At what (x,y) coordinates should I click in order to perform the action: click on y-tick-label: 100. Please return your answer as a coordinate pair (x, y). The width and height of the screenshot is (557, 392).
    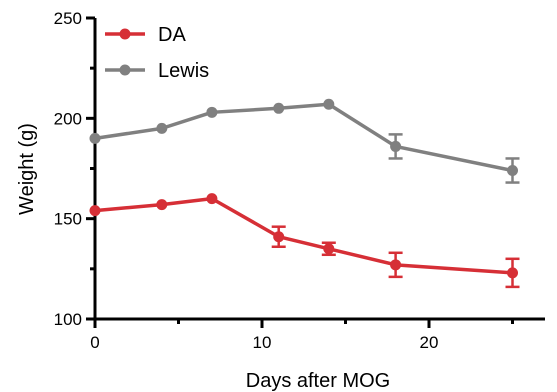
    Looking at the image, I should click on (68, 319).